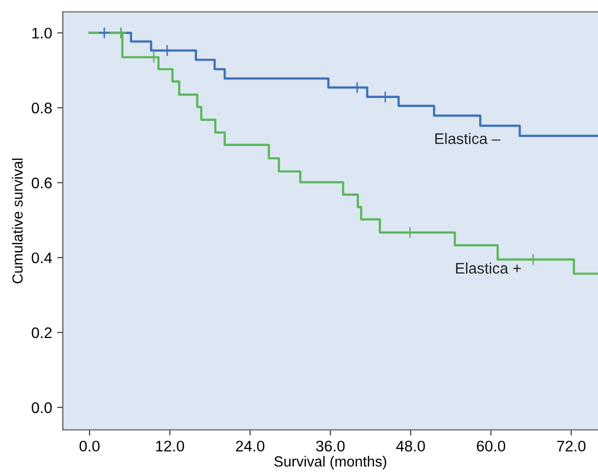  What do you see at coordinates (170, 446) in the screenshot?
I see `x-tick-label: 12.0` at bounding box center [170, 446].